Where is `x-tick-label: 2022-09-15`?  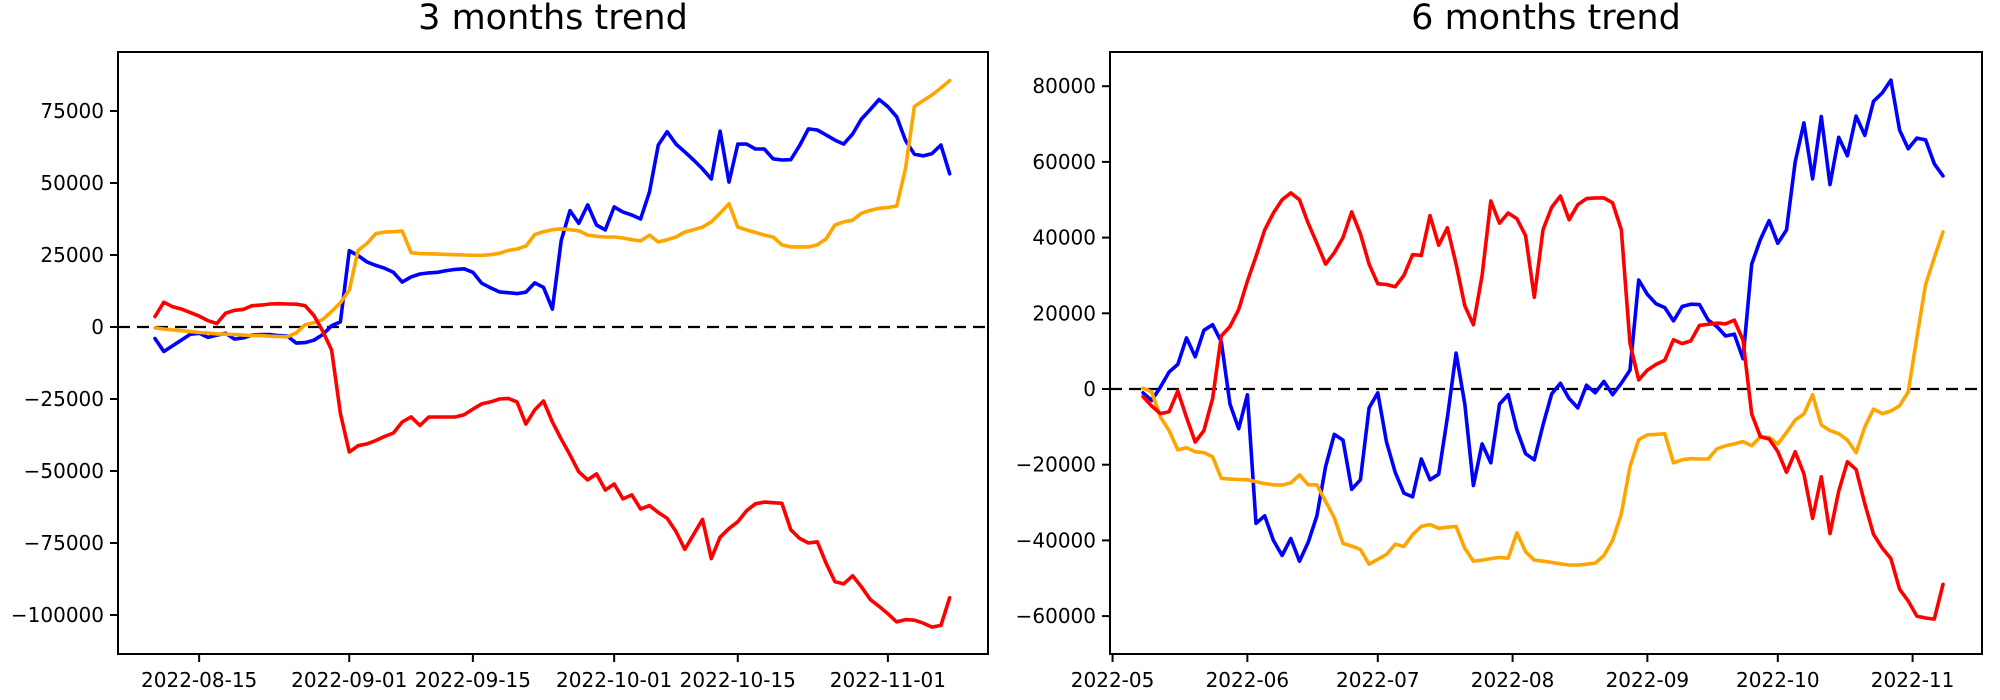 x-tick-label: 2022-09-15 is located at coordinates (473, 680).